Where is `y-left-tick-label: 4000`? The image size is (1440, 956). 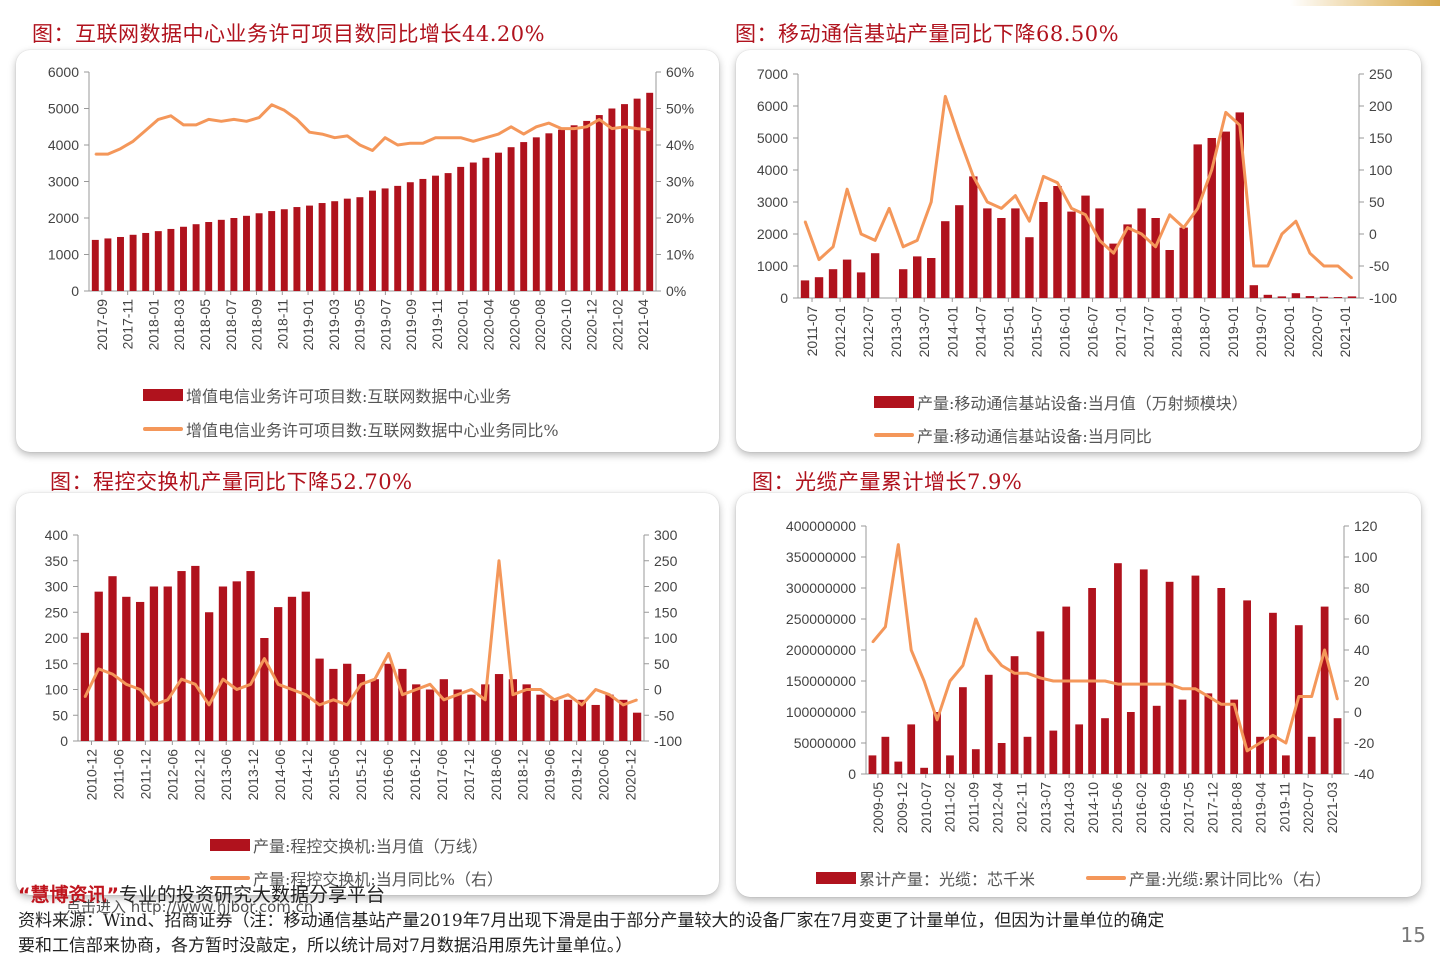 y-left-tick-label: 4000 is located at coordinates (63, 145).